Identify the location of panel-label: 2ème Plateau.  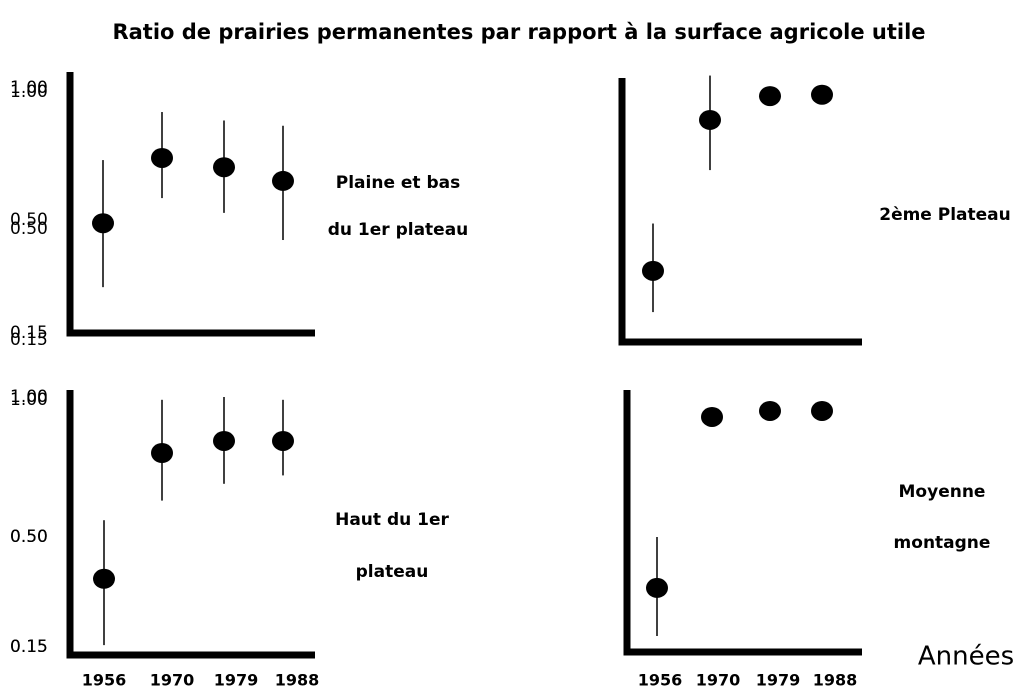
(945, 215).